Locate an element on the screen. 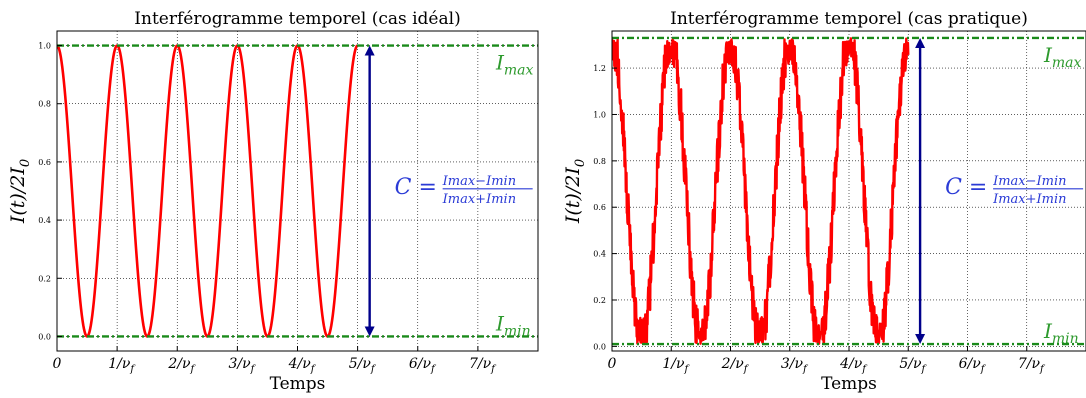 The height and width of the screenshot is (398, 1086). chart-title: Interférogramme temporel (cas pratique) is located at coordinates (849, 19).